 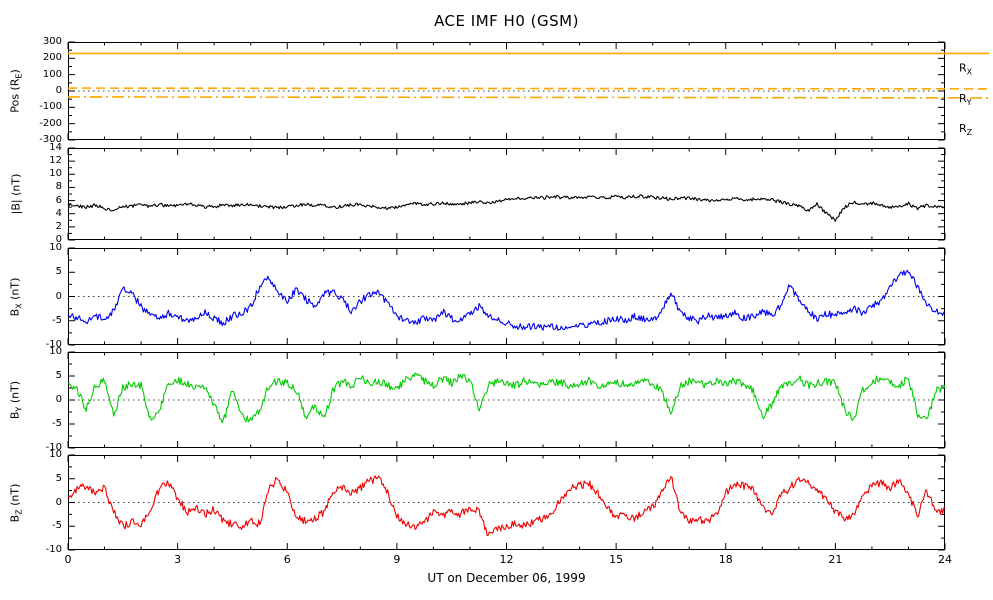 I want to click on pos-ylabel: Pos (RE), so click(x=16, y=91).